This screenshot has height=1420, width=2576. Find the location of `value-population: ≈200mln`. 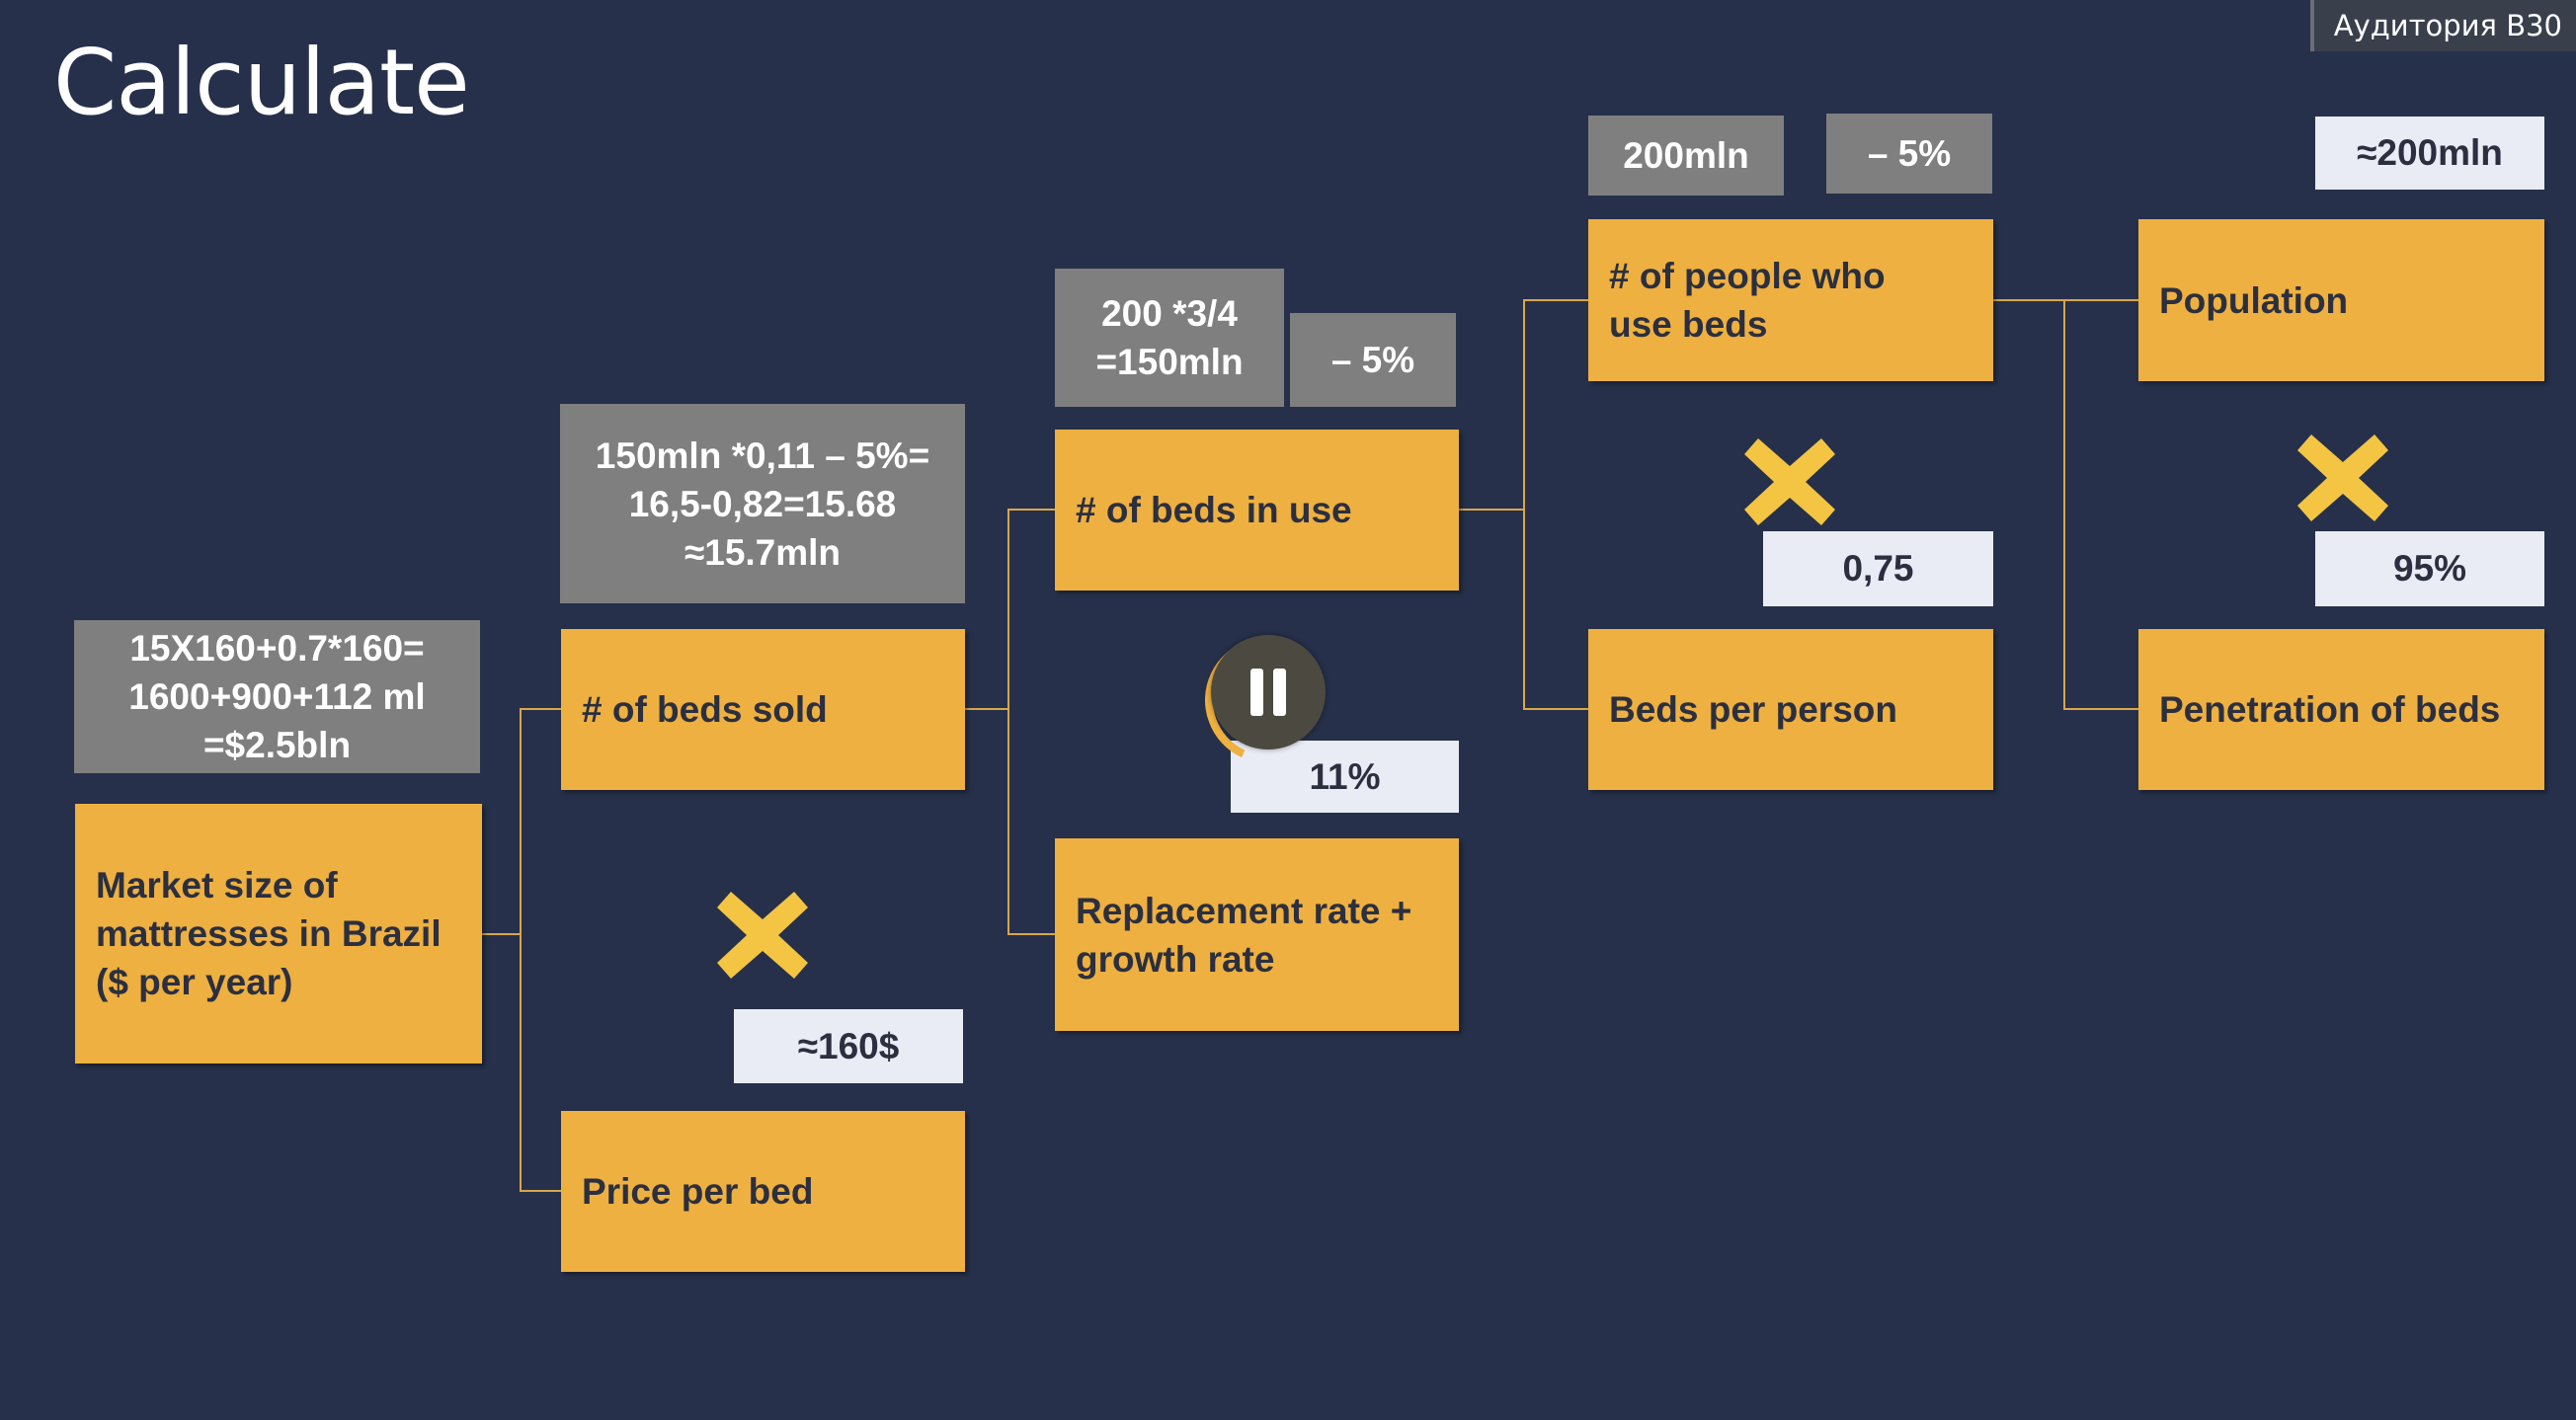

value-population: ≈200mln is located at coordinates (2429, 153).